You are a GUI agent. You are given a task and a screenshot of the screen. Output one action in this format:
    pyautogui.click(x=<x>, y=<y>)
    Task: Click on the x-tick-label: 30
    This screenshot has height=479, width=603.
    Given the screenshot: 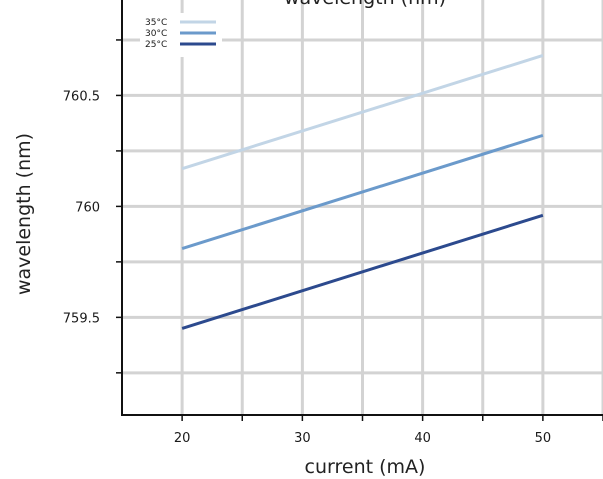 What is the action you would take?
    pyautogui.click(x=302, y=438)
    